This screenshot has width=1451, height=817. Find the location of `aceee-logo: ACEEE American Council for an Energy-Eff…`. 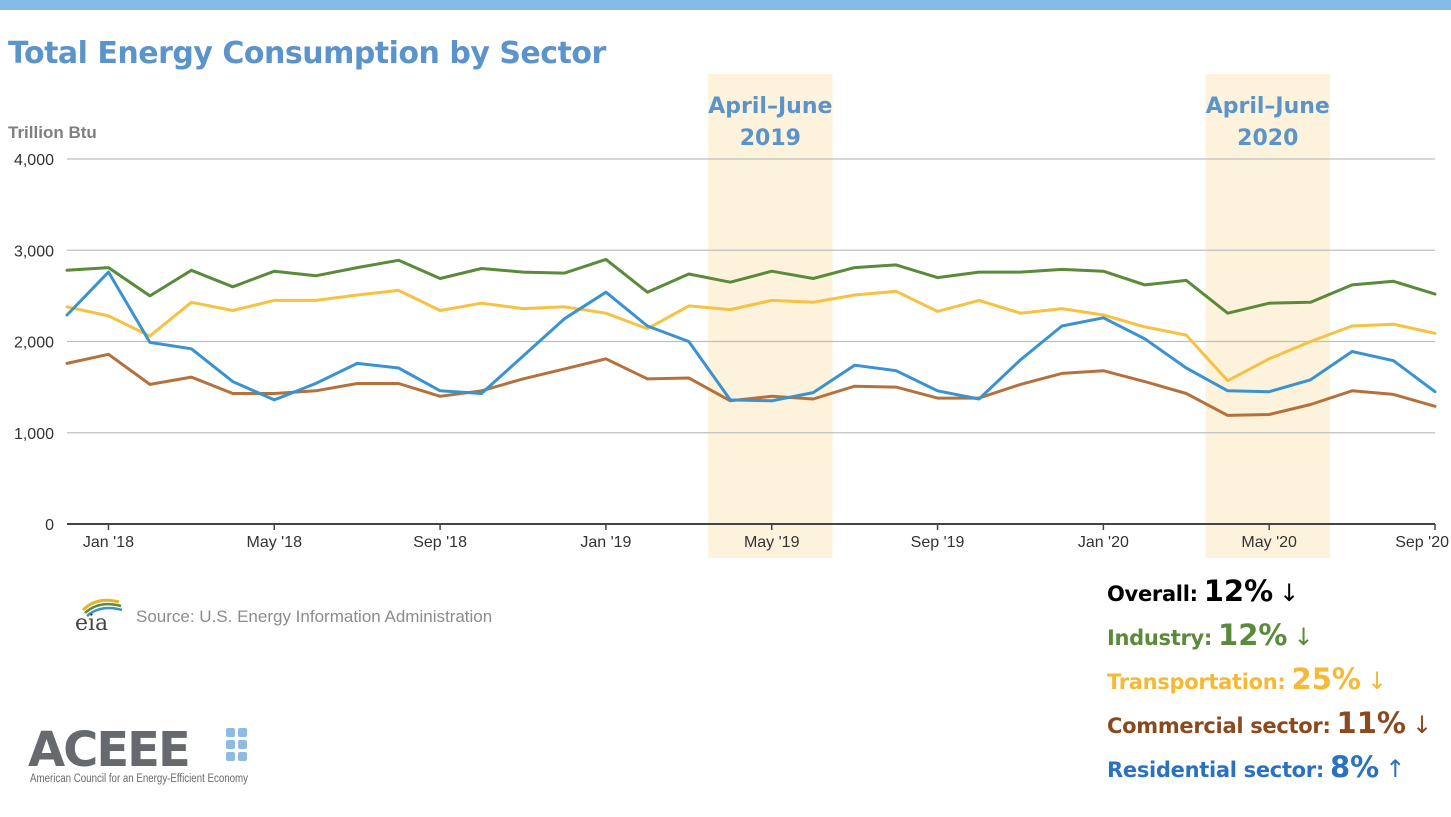

aceee-logo: ACEEE American Council for an Energy-Eff… is located at coordinates (138, 753).